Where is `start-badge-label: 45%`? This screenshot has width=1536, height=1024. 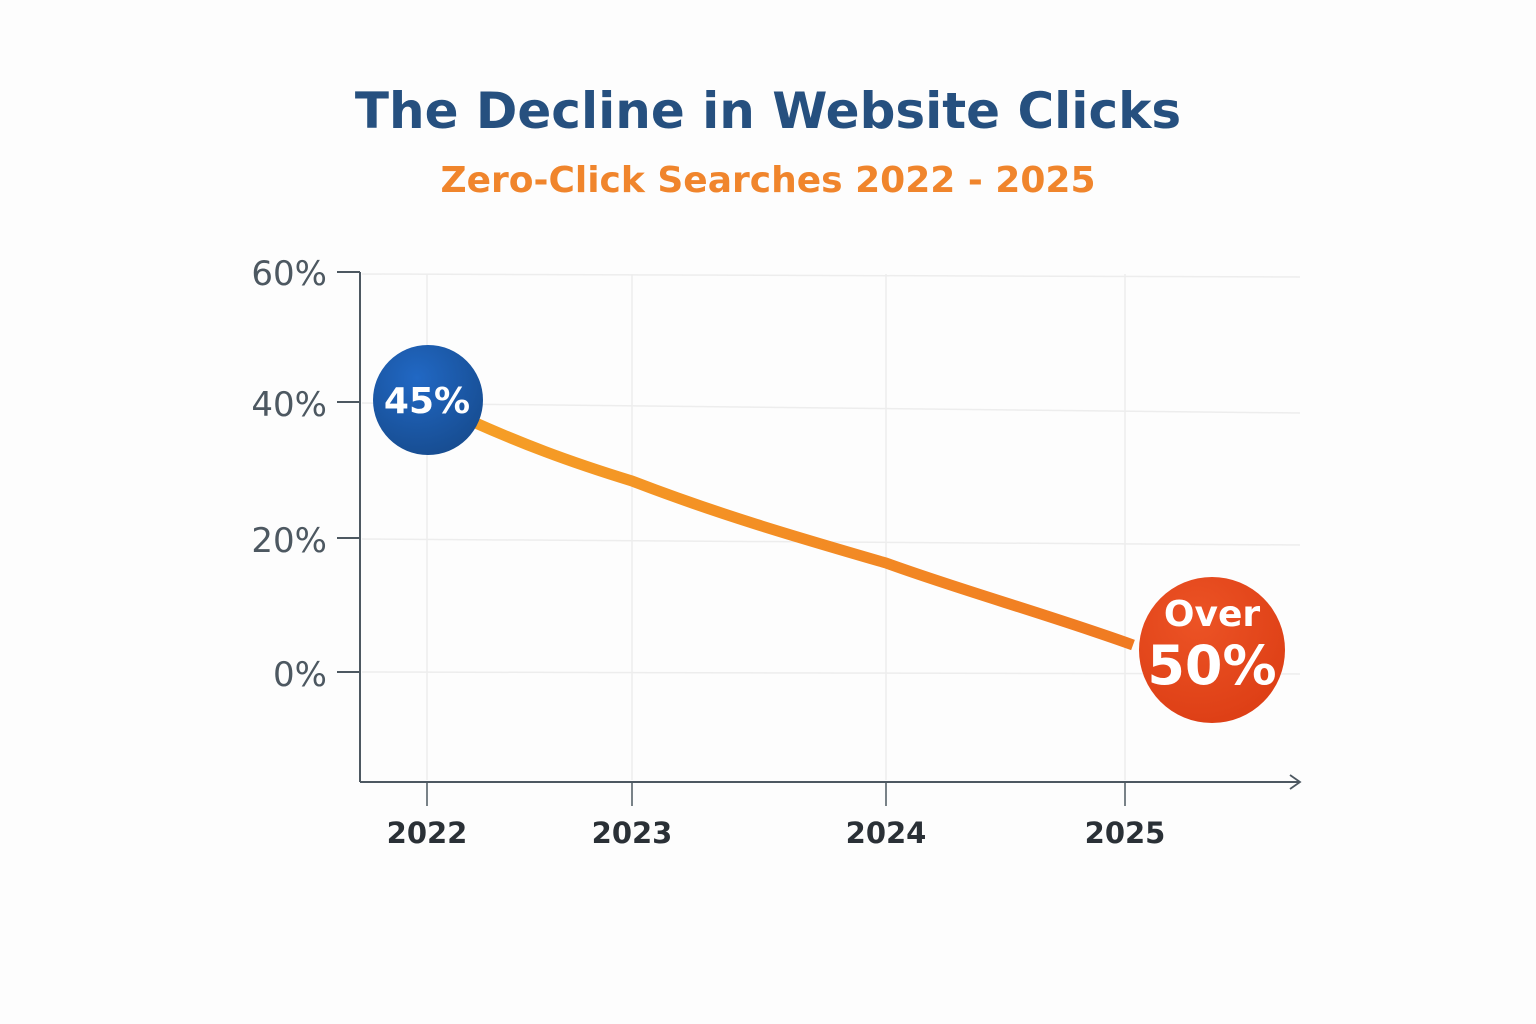 start-badge-label: 45% is located at coordinates (427, 401).